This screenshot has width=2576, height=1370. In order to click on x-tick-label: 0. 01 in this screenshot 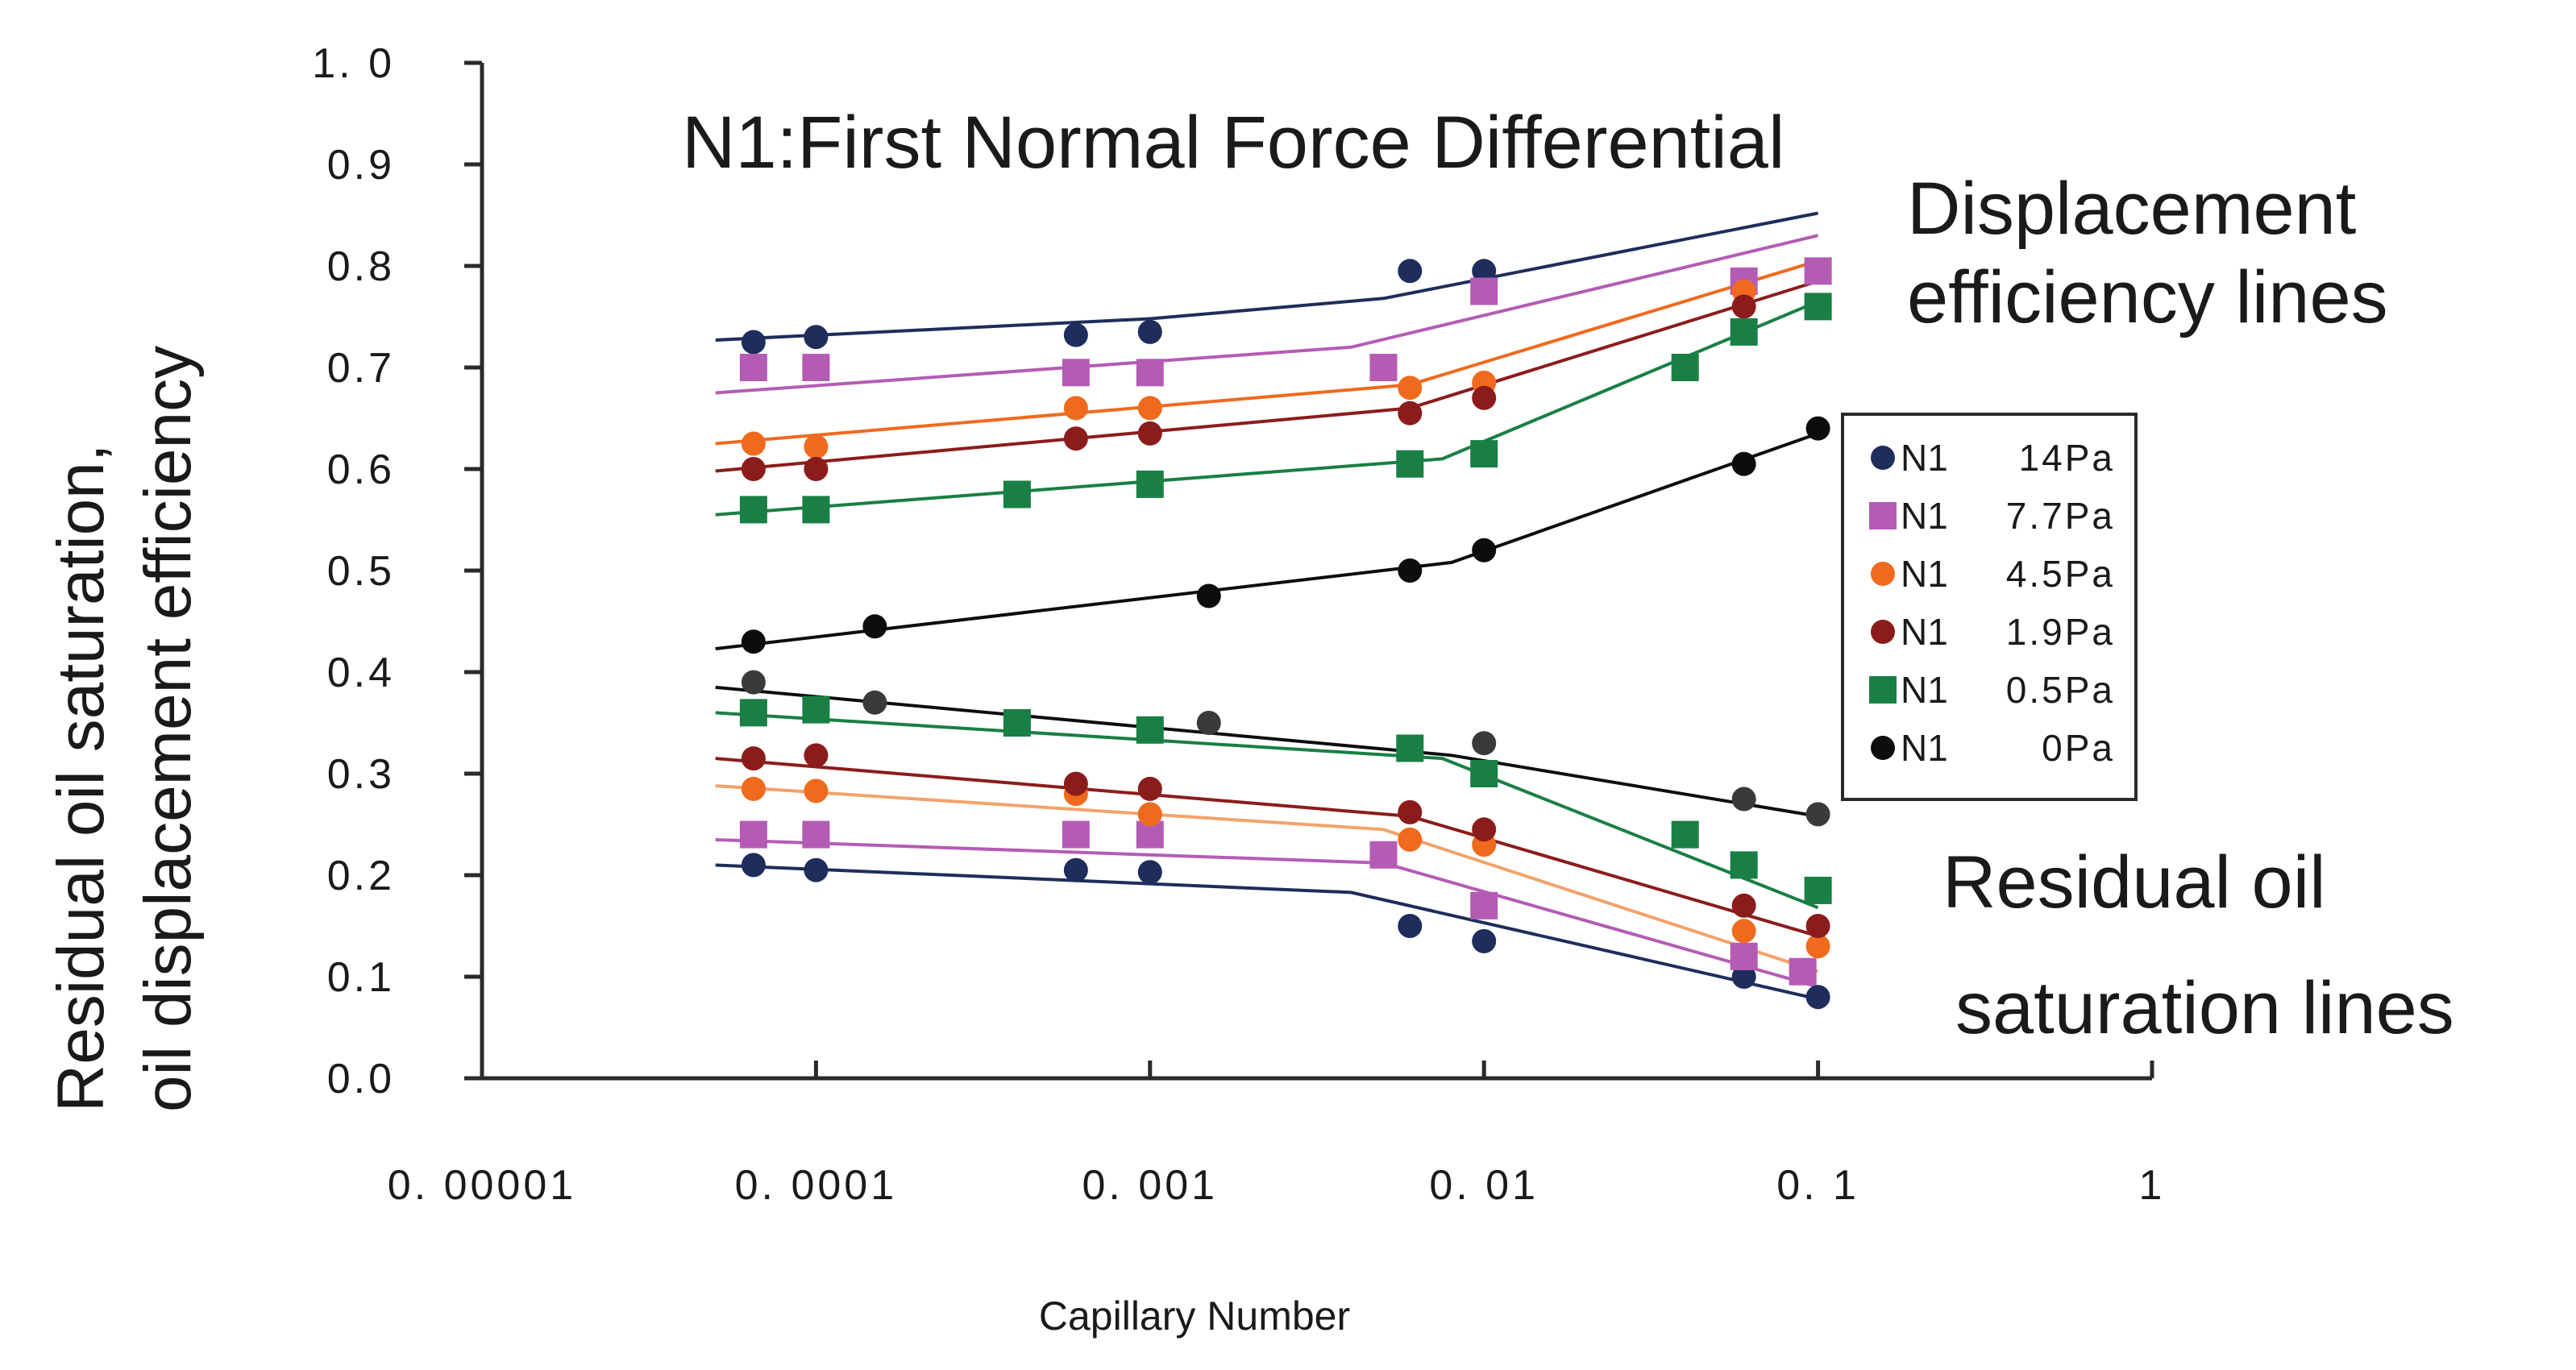, I will do `click(1484, 1185)`.